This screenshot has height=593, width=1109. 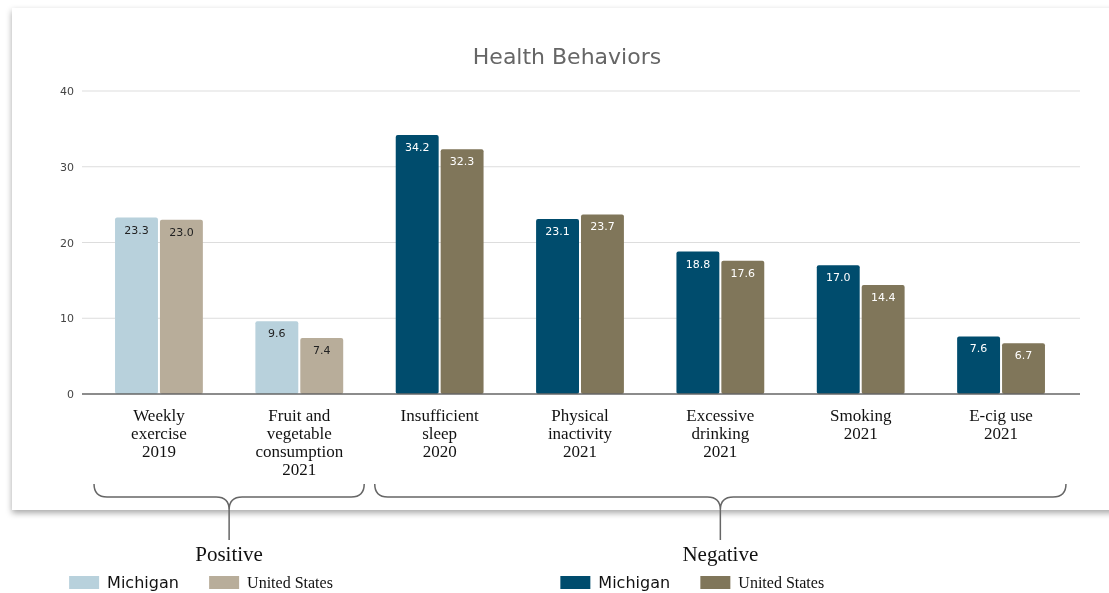 I want to click on x-tick-label: Insufficient sleep 2020, so click(x=439, y=433).